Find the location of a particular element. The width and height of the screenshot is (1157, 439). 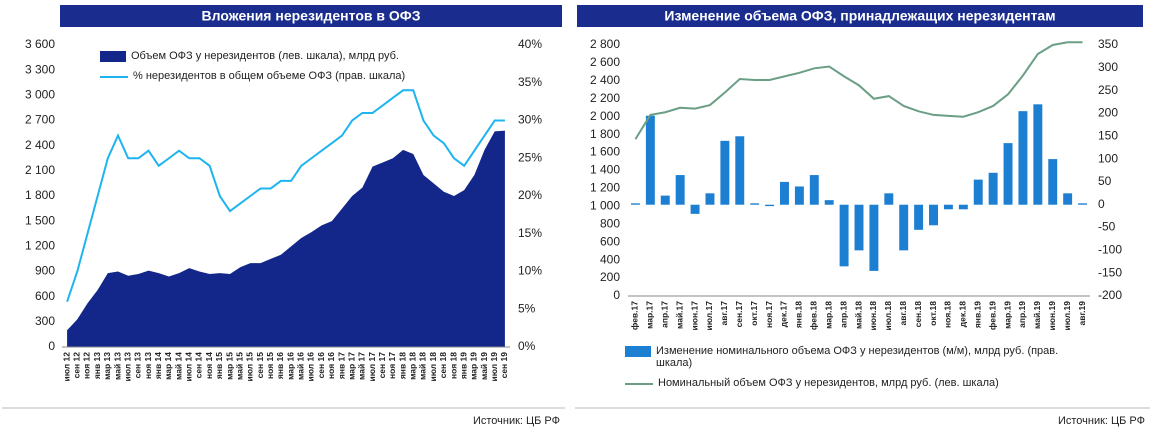

x-tick-label: ноя 17 is located at coordinates (392, 365).